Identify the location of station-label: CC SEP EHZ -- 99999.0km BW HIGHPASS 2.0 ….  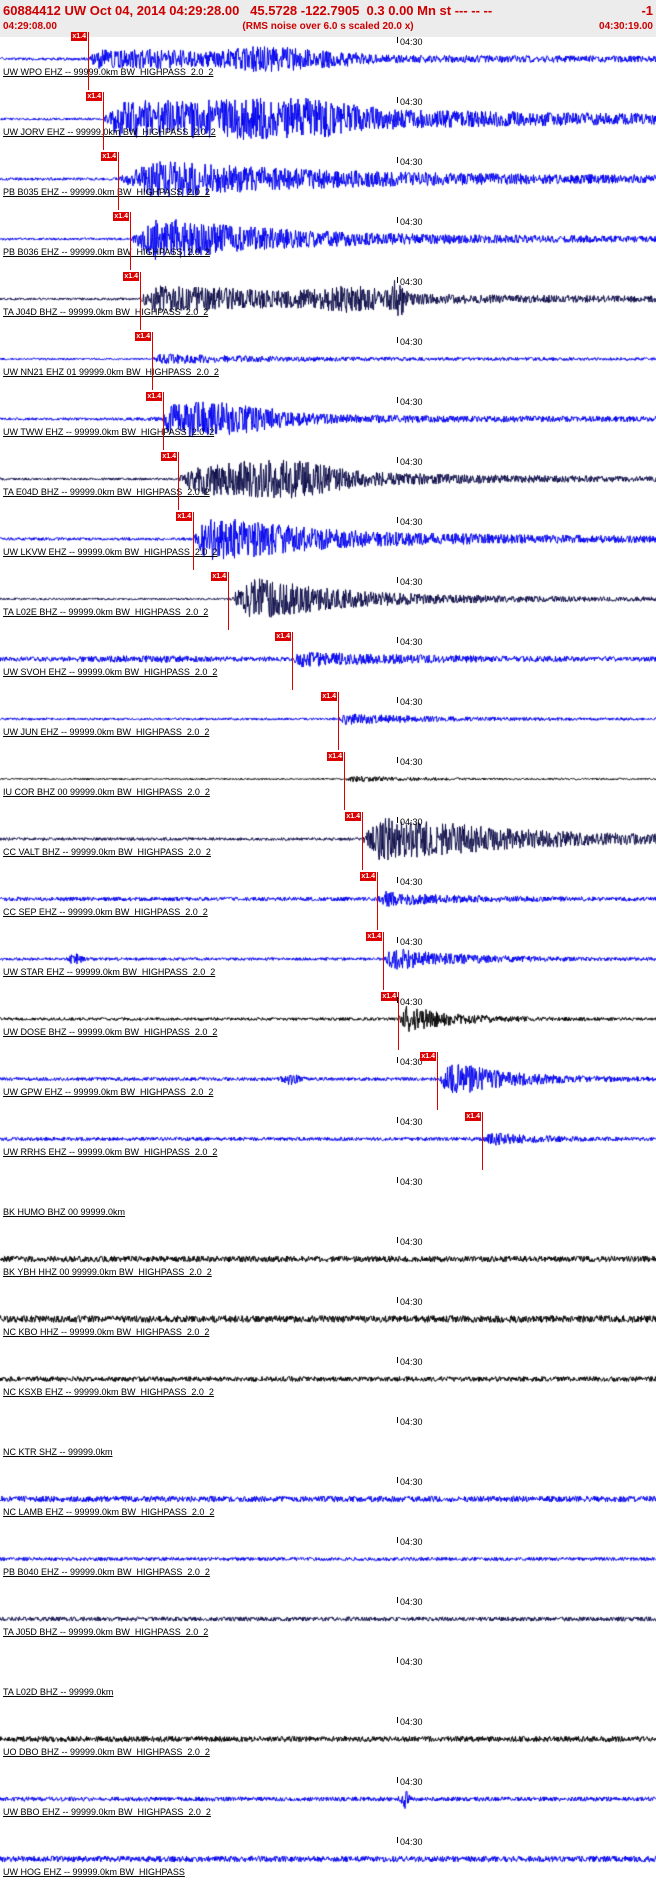
(105, 912).